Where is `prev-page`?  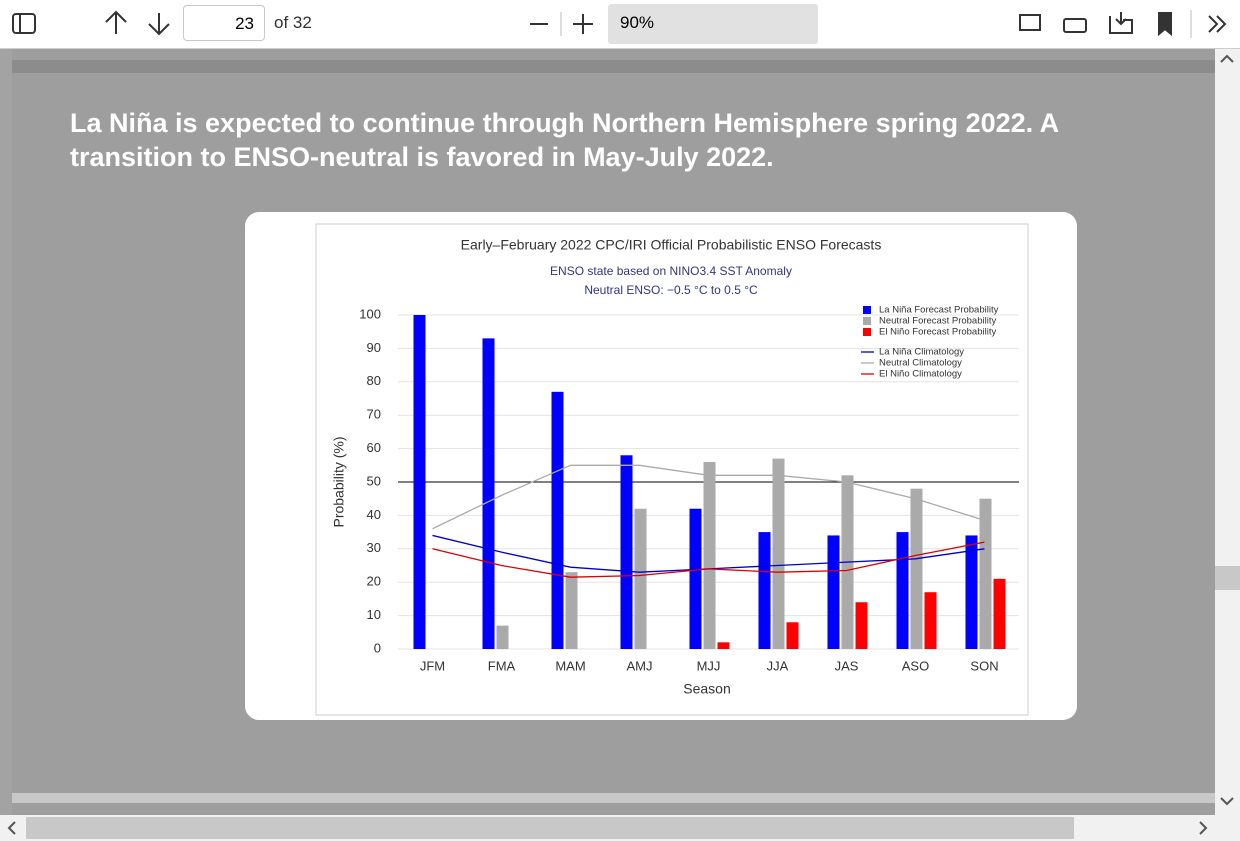
prev-page is located at coordinates (116, 22).